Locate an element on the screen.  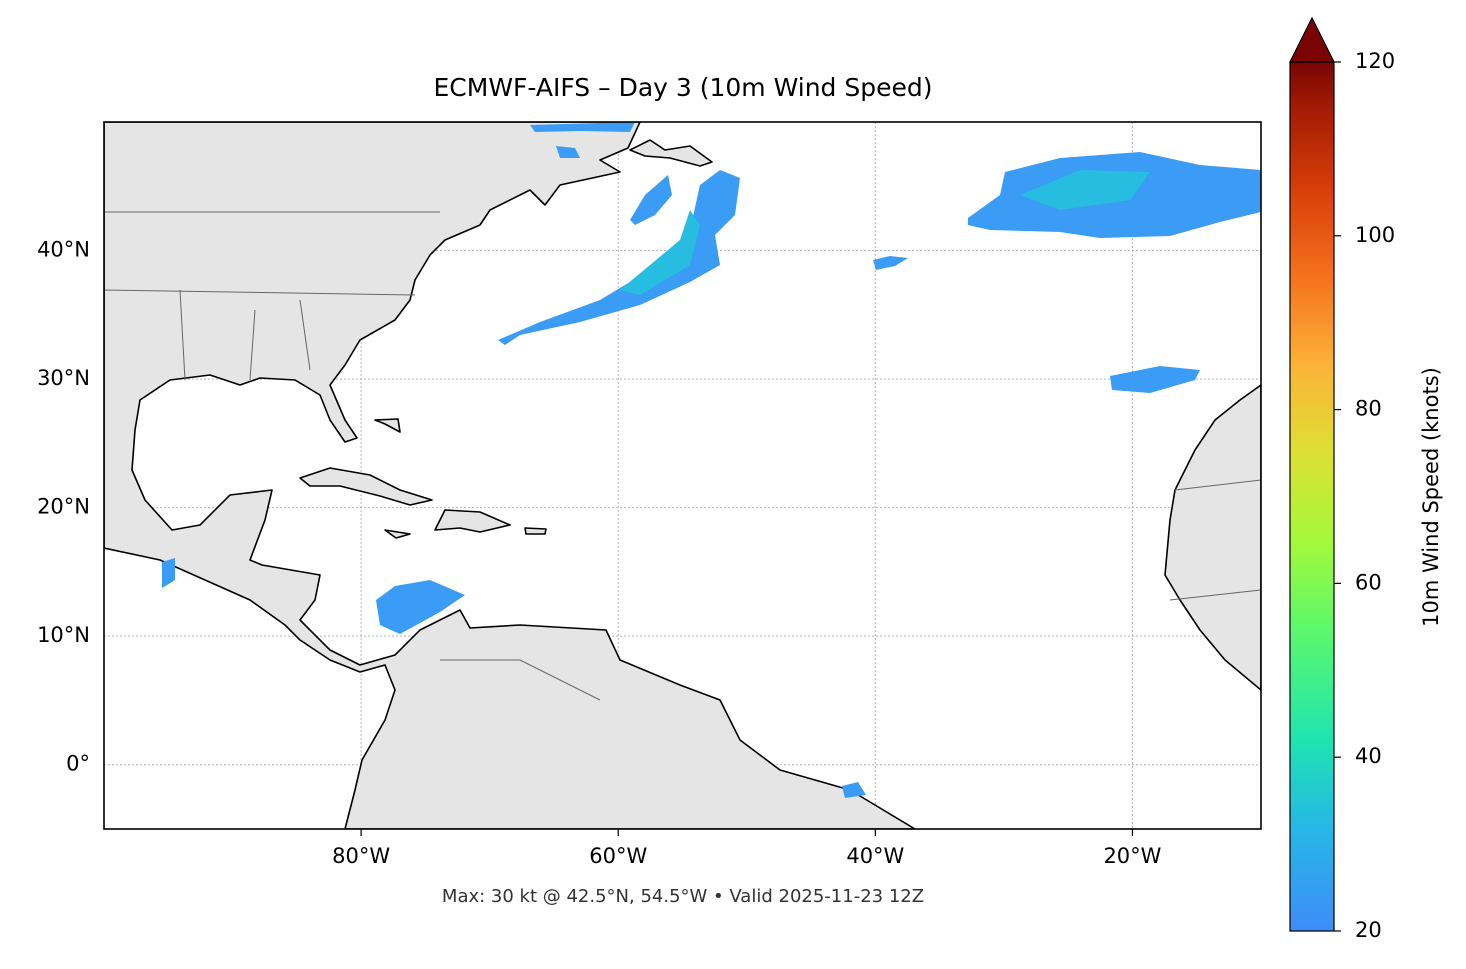
y-tick-label: 0° is located at coordinates (78, 764).